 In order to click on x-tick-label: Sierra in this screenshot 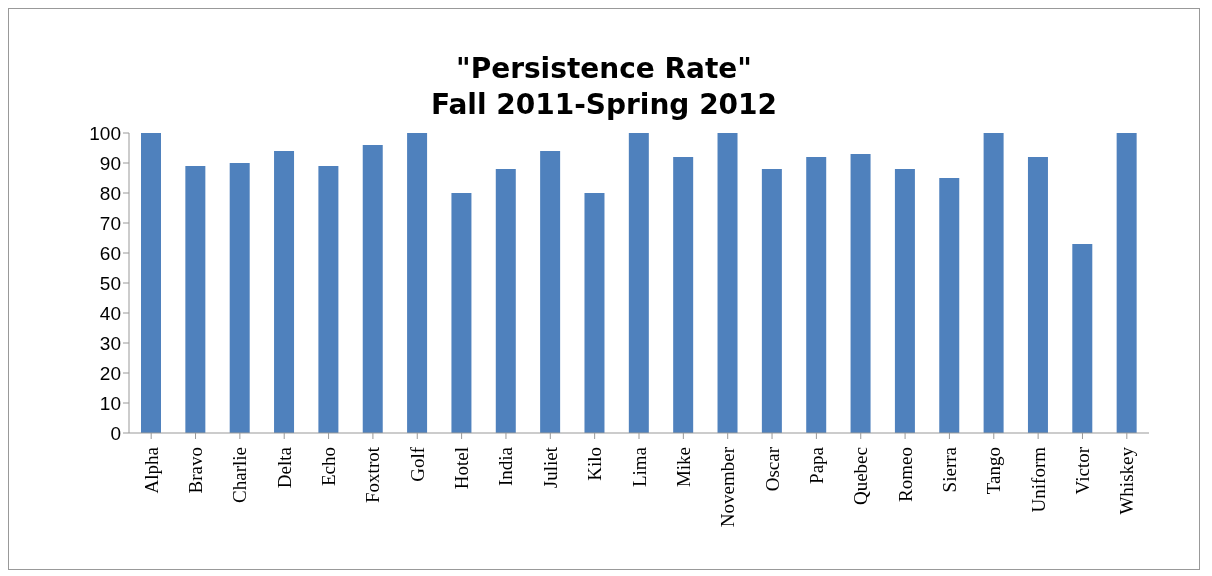, I will do `click(949, 469)`.